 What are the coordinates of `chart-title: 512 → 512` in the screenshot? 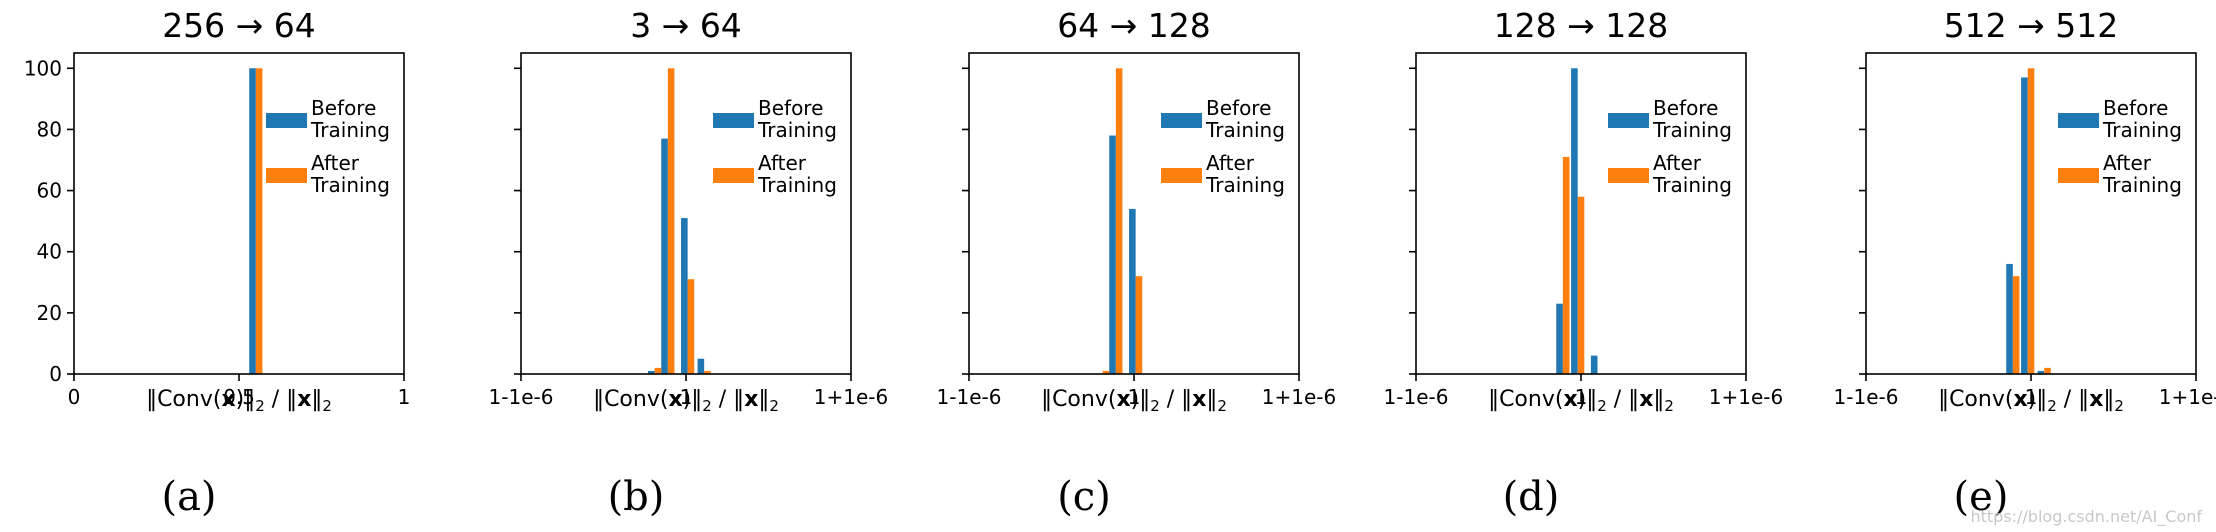 It's located at (2031, 25).